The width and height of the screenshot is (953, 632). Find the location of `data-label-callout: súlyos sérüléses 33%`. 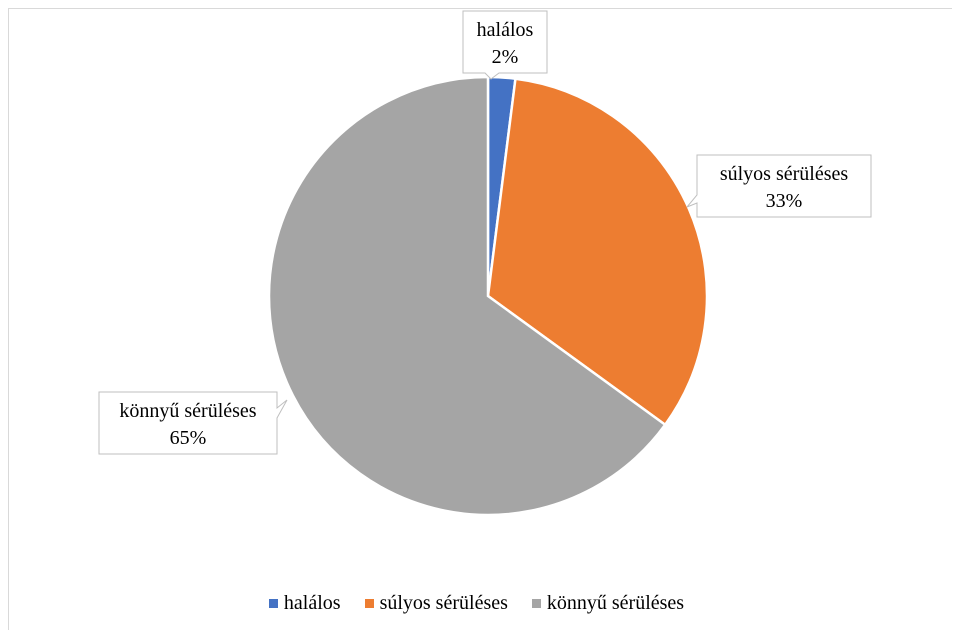

data-label-callout: súlyos sérüléses 33% is located at coordinates (779, 186).